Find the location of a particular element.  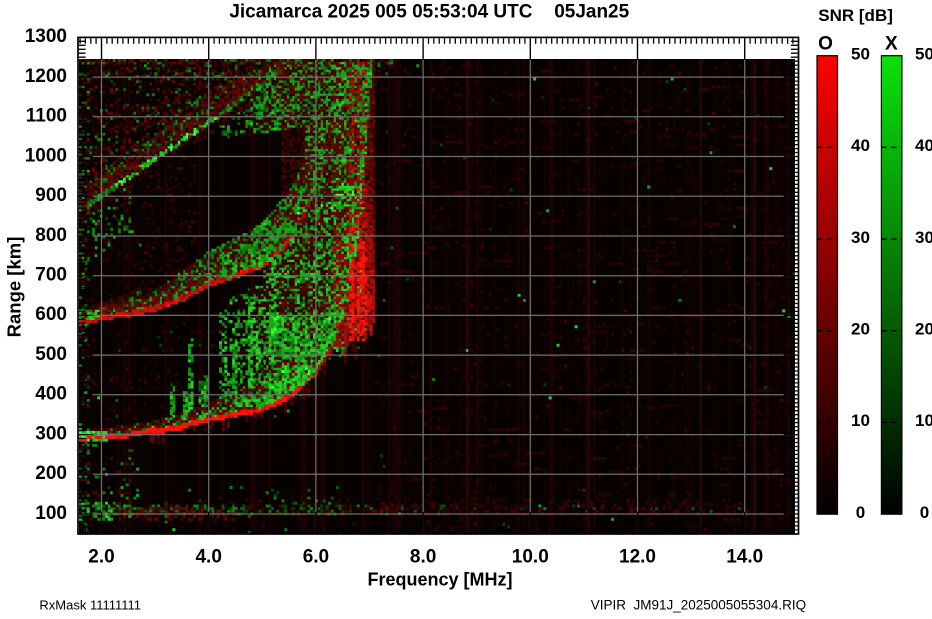

svg-text: 300 is located at coordinates (51, 433).